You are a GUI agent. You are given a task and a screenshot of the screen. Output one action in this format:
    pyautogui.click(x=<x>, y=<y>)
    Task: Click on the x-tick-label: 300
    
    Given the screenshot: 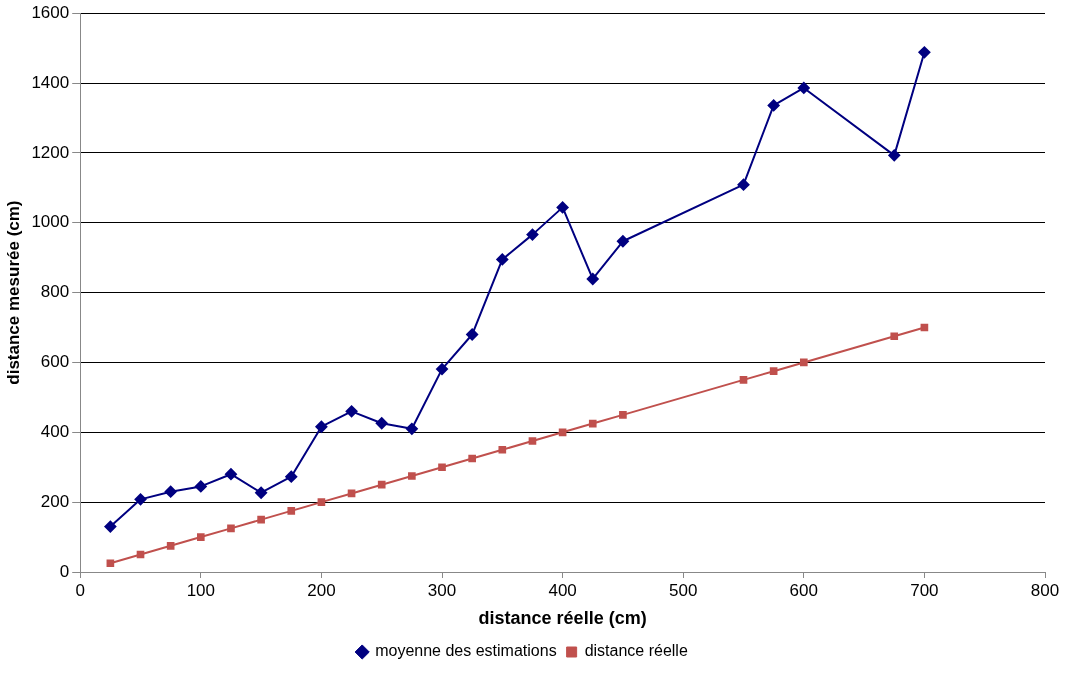 What is the action you would take?
    pyautogui.click(x=442, y=590)
    